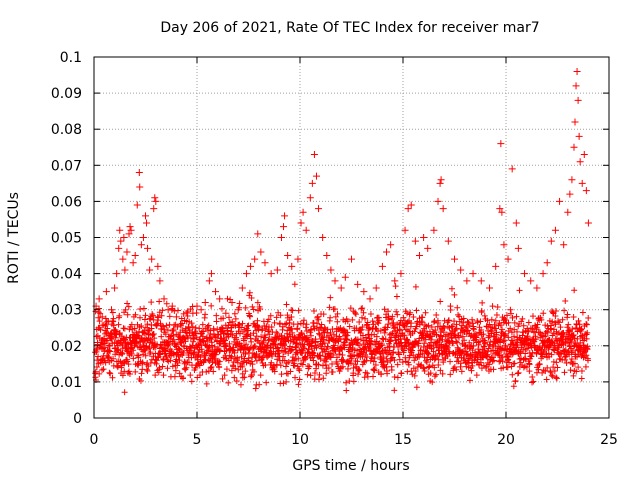  What do you see at coordinates (300, 440) in the screenshot?
I see `x-tick-label: 10` at bounding box center [300, 440].